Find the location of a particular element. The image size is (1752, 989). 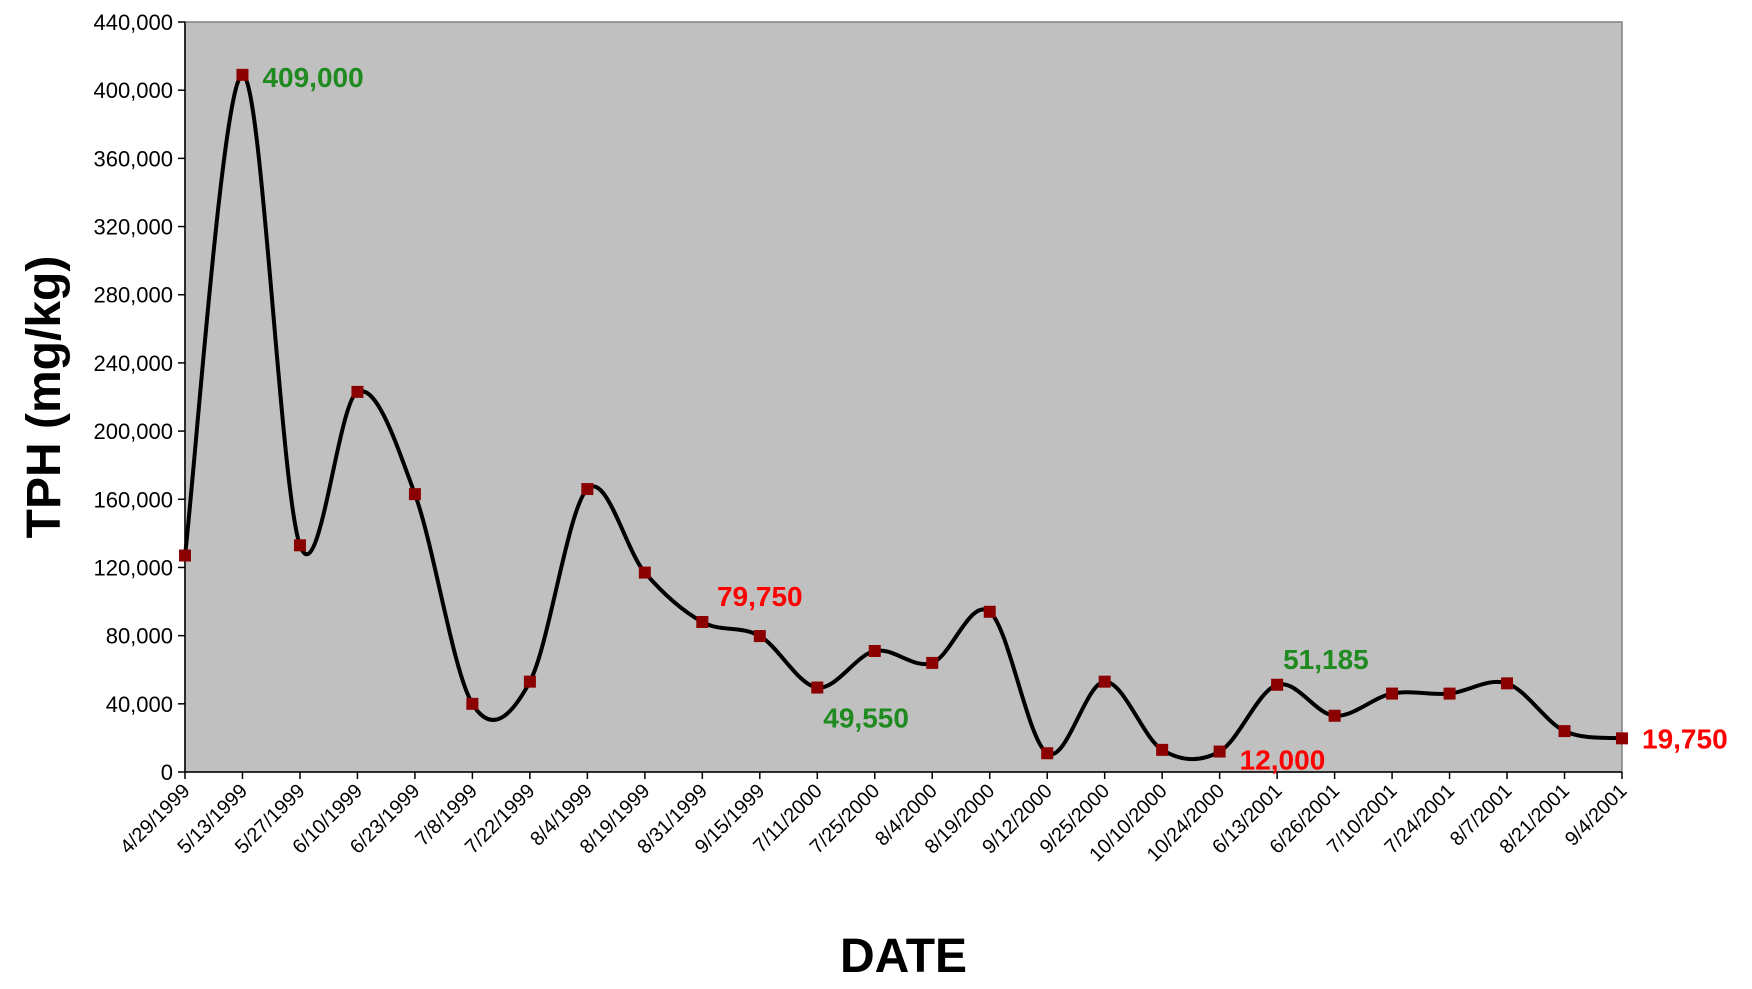

data-label: 409,000 is located at coordinates (312, 77).